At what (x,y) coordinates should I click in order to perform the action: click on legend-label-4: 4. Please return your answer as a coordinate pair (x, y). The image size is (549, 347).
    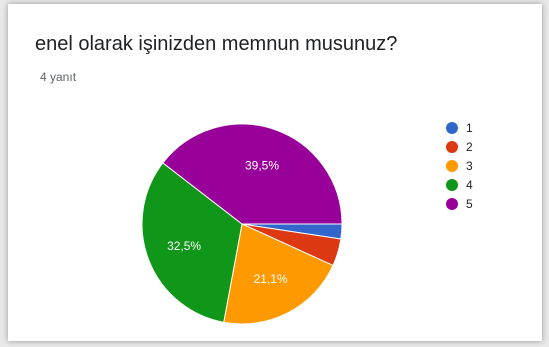
    Looking at the image, I should click on (469, 185).